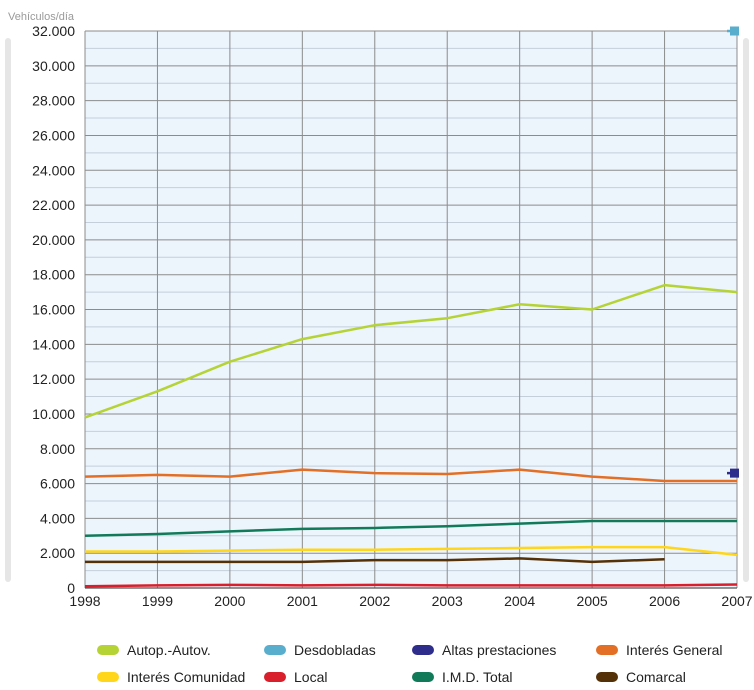  I want to click on y-tick-label: 16.000, so click(53, 310).